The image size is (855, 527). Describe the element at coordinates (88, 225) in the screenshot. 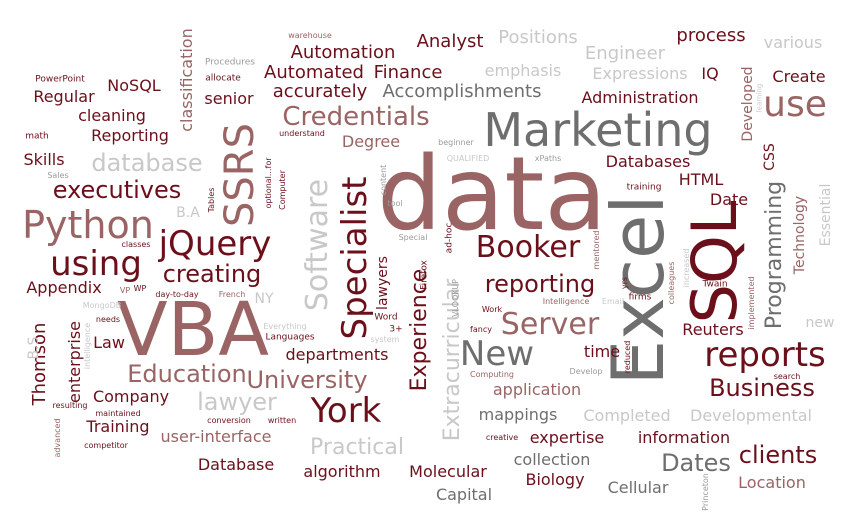

I see `word: Python` at that location.